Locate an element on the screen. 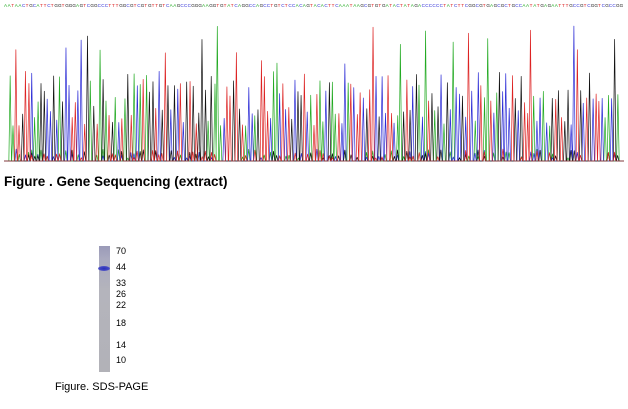 The image size is (628, 409). marker-label: 44 is located at coordinates (121, 267).